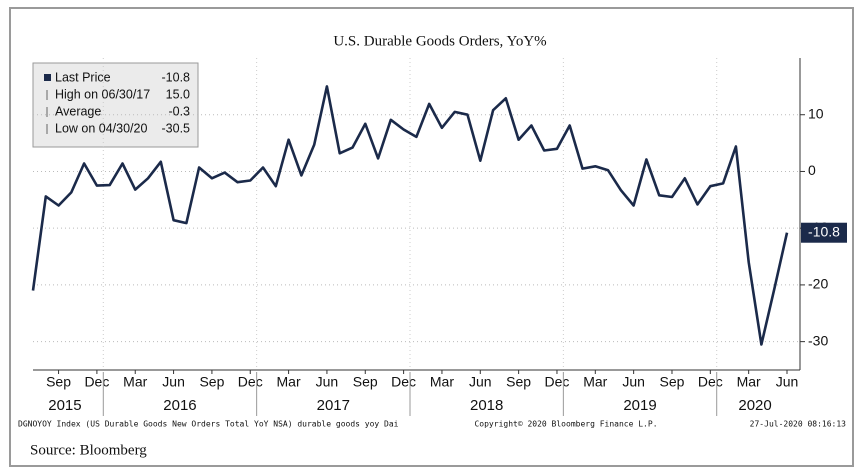  Describe the element at coordinates (179, 111) in the screenshot. I see `info-value: -0.3` at that location.